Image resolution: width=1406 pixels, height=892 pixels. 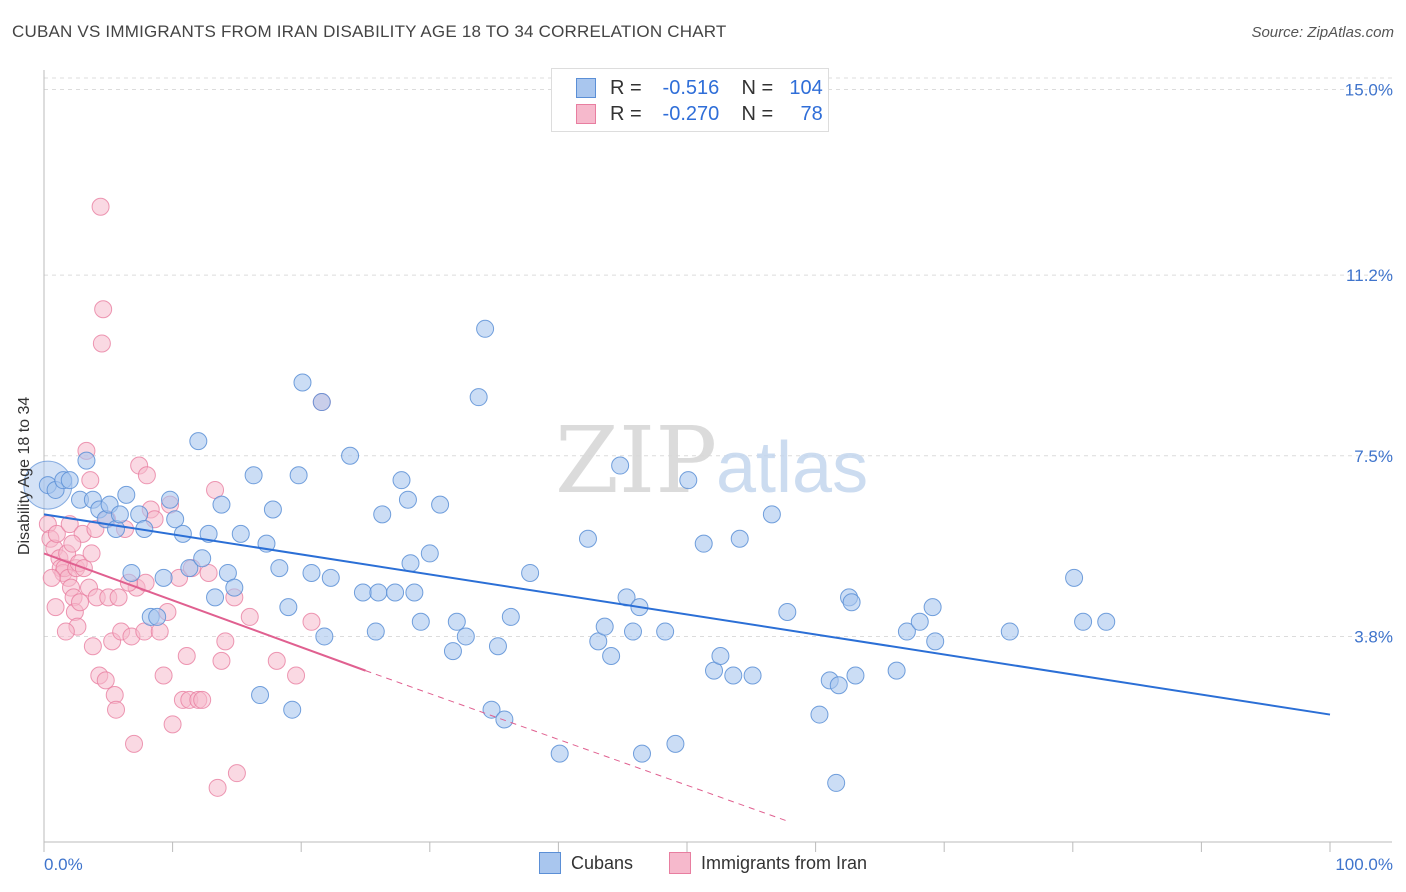 What do you see at coordinates (792, 468) in the screenshot?
I see `watermark-atlas: atlas` at bounding box center [792, 468].